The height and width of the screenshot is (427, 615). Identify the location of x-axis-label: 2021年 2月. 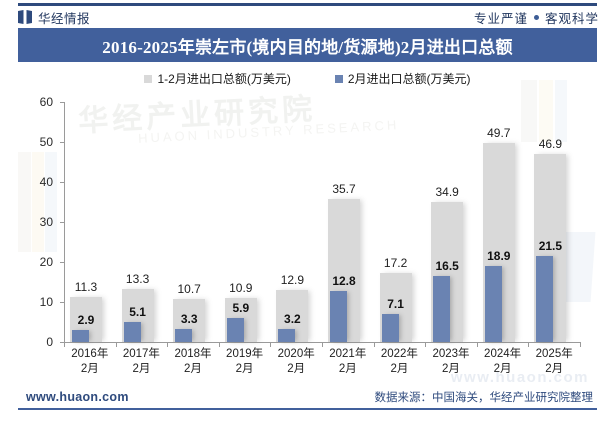
(348, 362).